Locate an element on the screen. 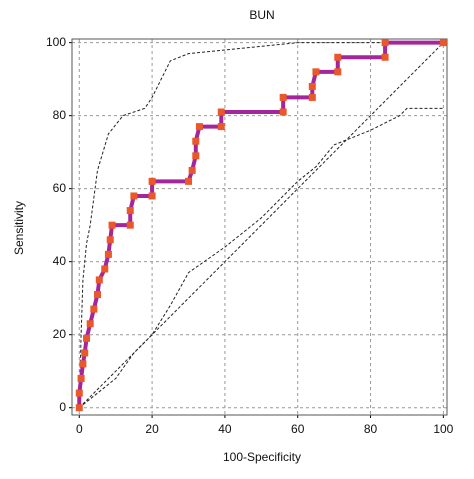 This screenshot has height=479, width=474. chart-title: BUN is located at coordinates (261, 15).